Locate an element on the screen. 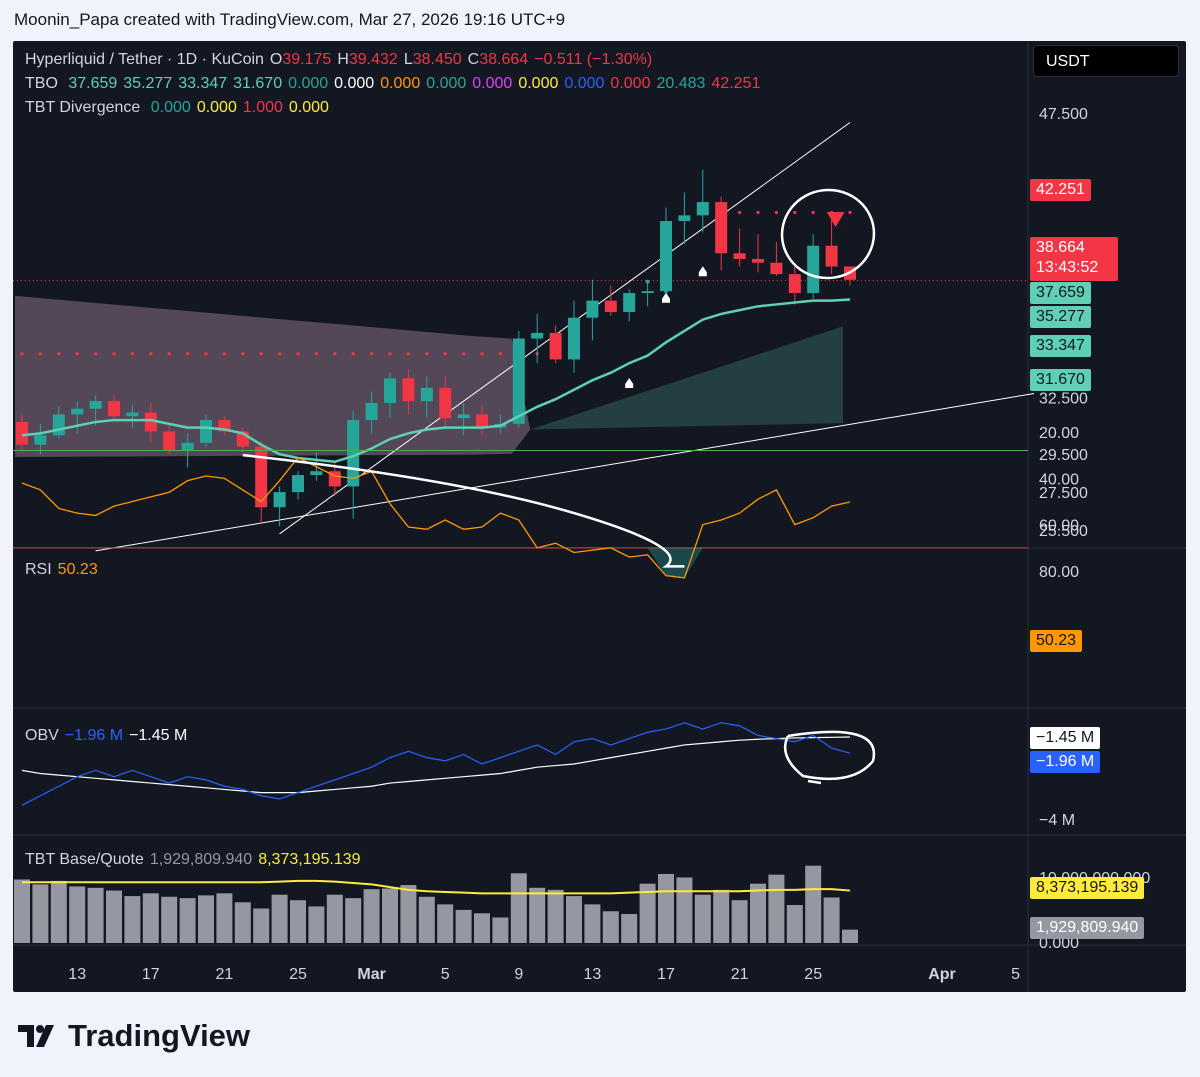 The image size is (1200, 1077). low-label: L is located at coordinates (408, 59).